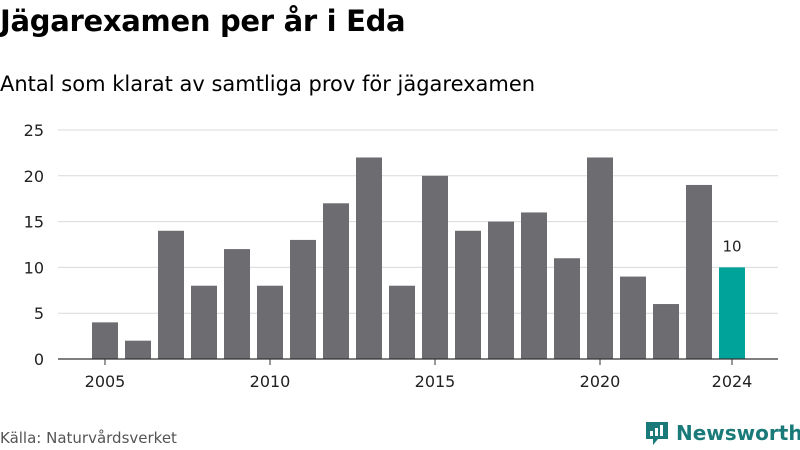 This screenshot has width=800, height=450. I want to click on newsworthy-logo-icon, so click(657, 433).